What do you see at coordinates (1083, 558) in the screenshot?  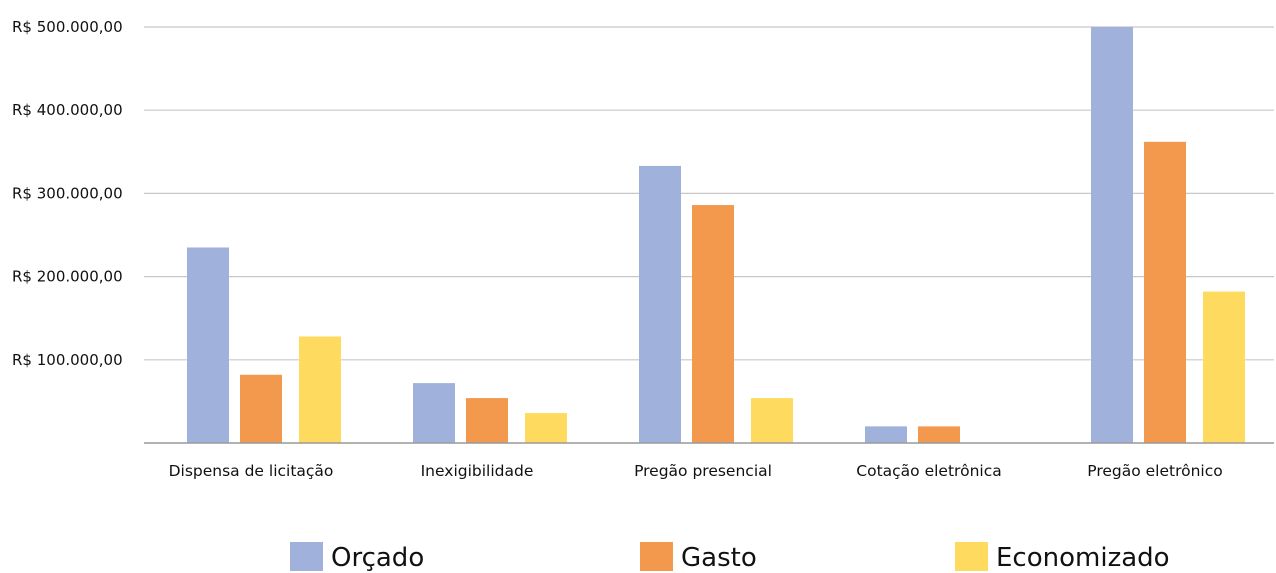 I see `legend-label: Economizado` at bounding box center [1083, 558].